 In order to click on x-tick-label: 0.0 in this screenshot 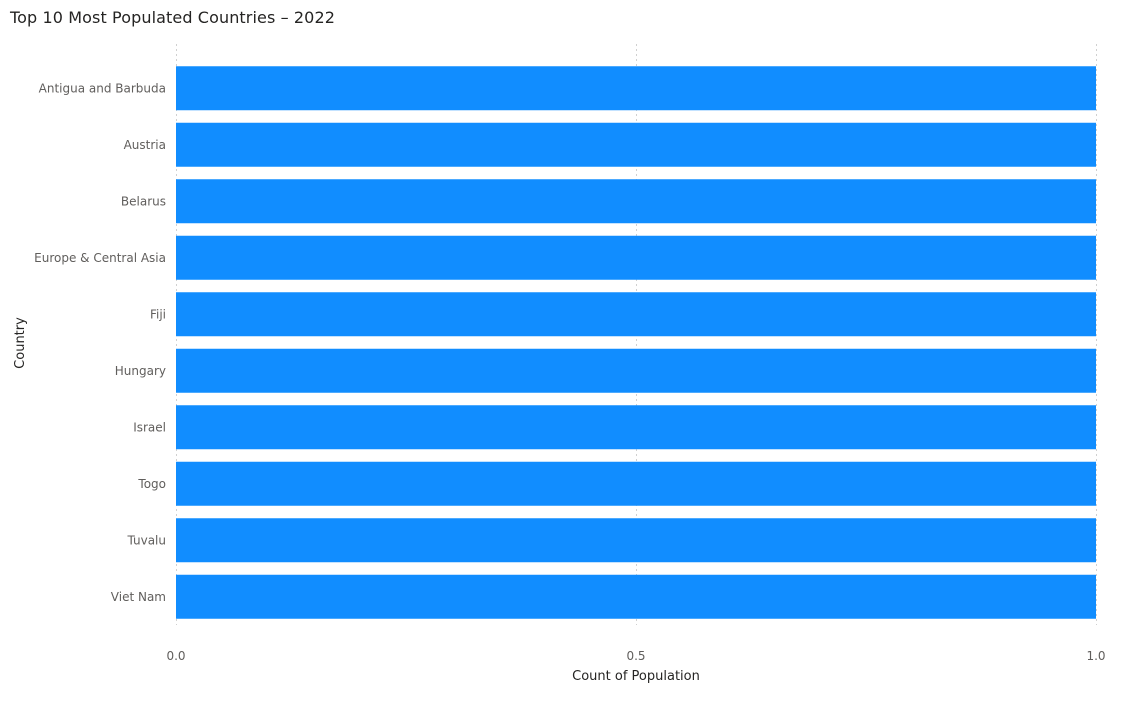, I will do `click(175, 656)`.